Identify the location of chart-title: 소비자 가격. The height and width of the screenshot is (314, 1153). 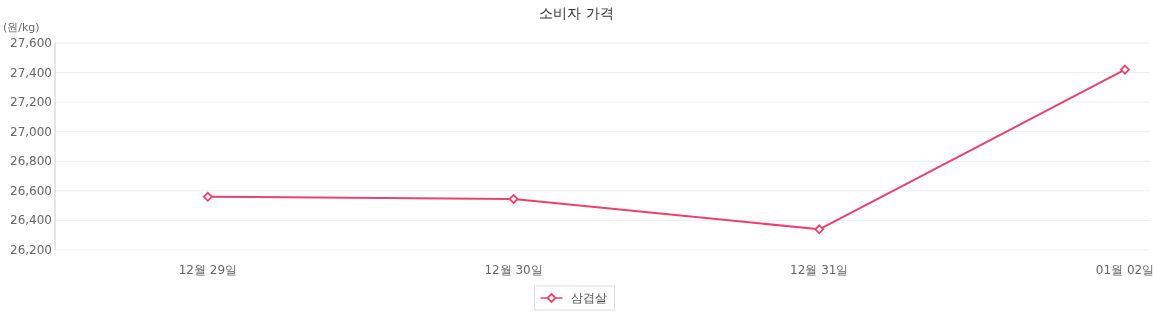
(576, 13).